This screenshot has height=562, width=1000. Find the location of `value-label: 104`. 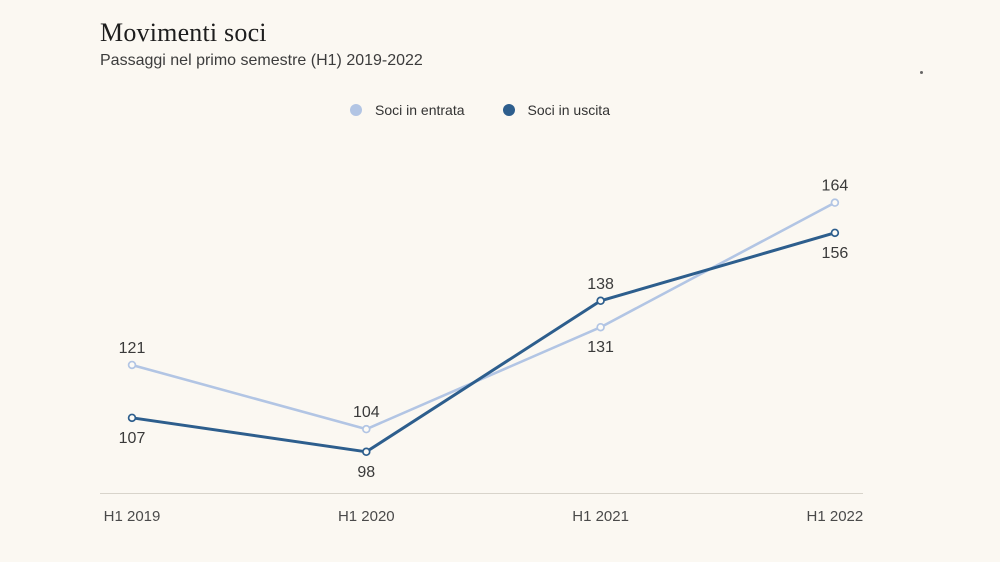

value-label: 104 is located at coordinates (366, 412).